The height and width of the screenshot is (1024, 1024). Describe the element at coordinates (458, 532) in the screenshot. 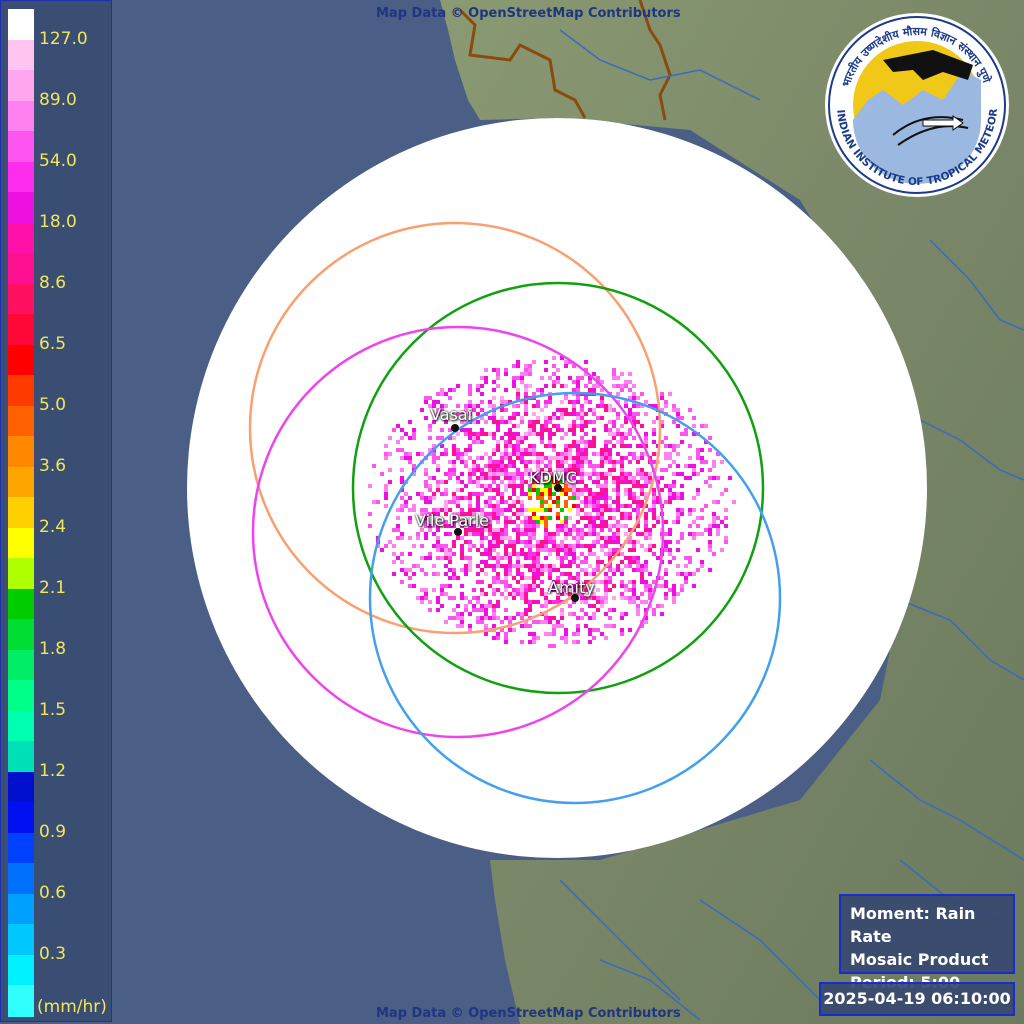

I see `vile-parle-station-marker` at that location.